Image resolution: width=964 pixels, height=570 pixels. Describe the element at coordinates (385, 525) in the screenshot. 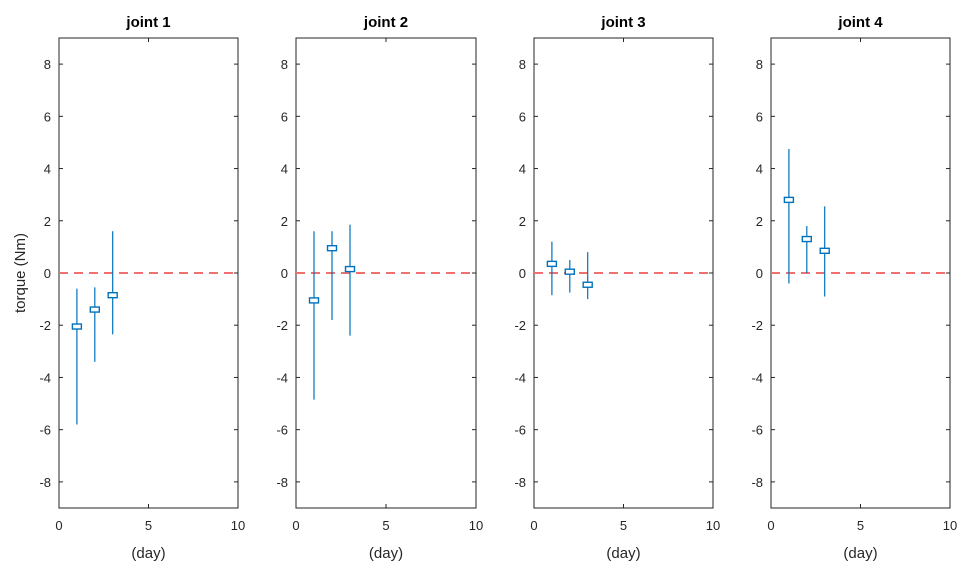

I see `panel-2-xtick-label: 5` at that location.